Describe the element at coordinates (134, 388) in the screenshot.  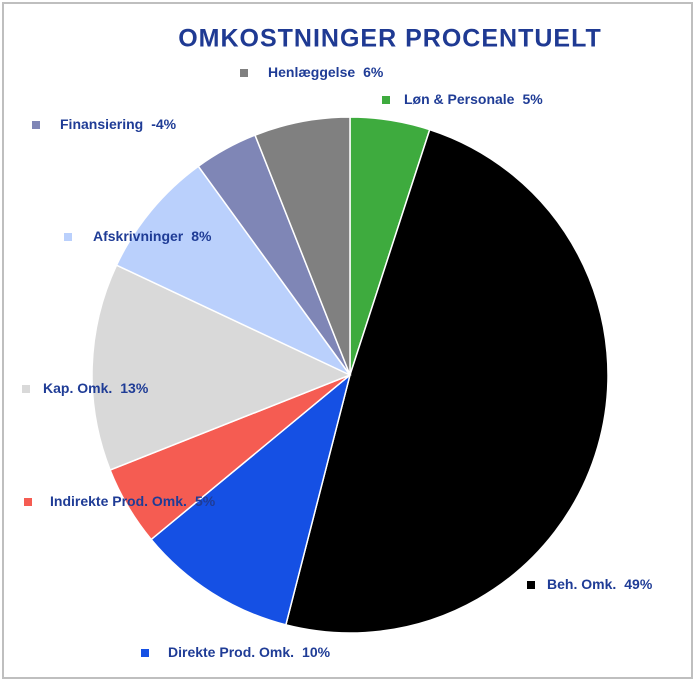
I see `value-label: 13%` at that location.